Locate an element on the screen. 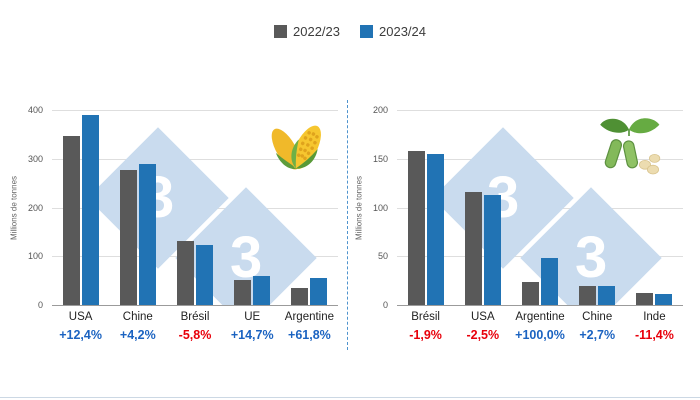 This screenshot has height=400, width=700. y-axis: 0 100 200 300 400 is located at coordinates (34, 207).